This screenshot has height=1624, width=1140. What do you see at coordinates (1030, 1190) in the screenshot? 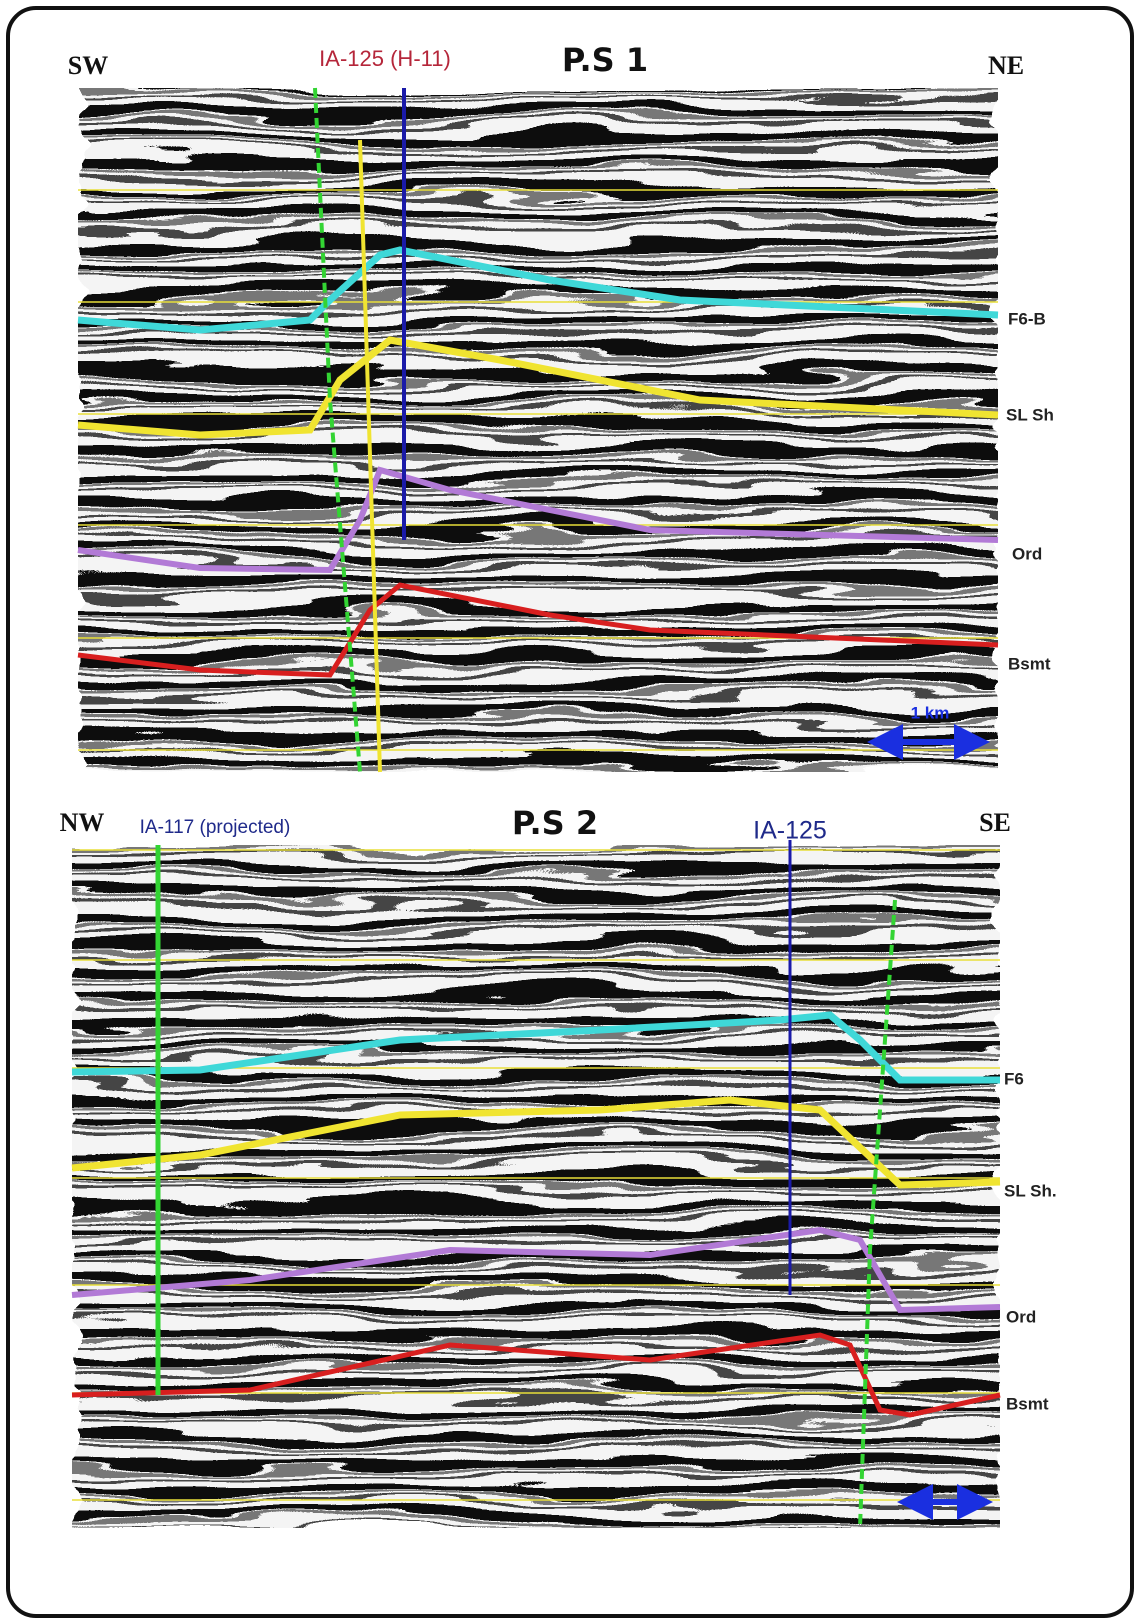
I see `horizon-label: SL Sh.` at bounding box center [1030, 1190].